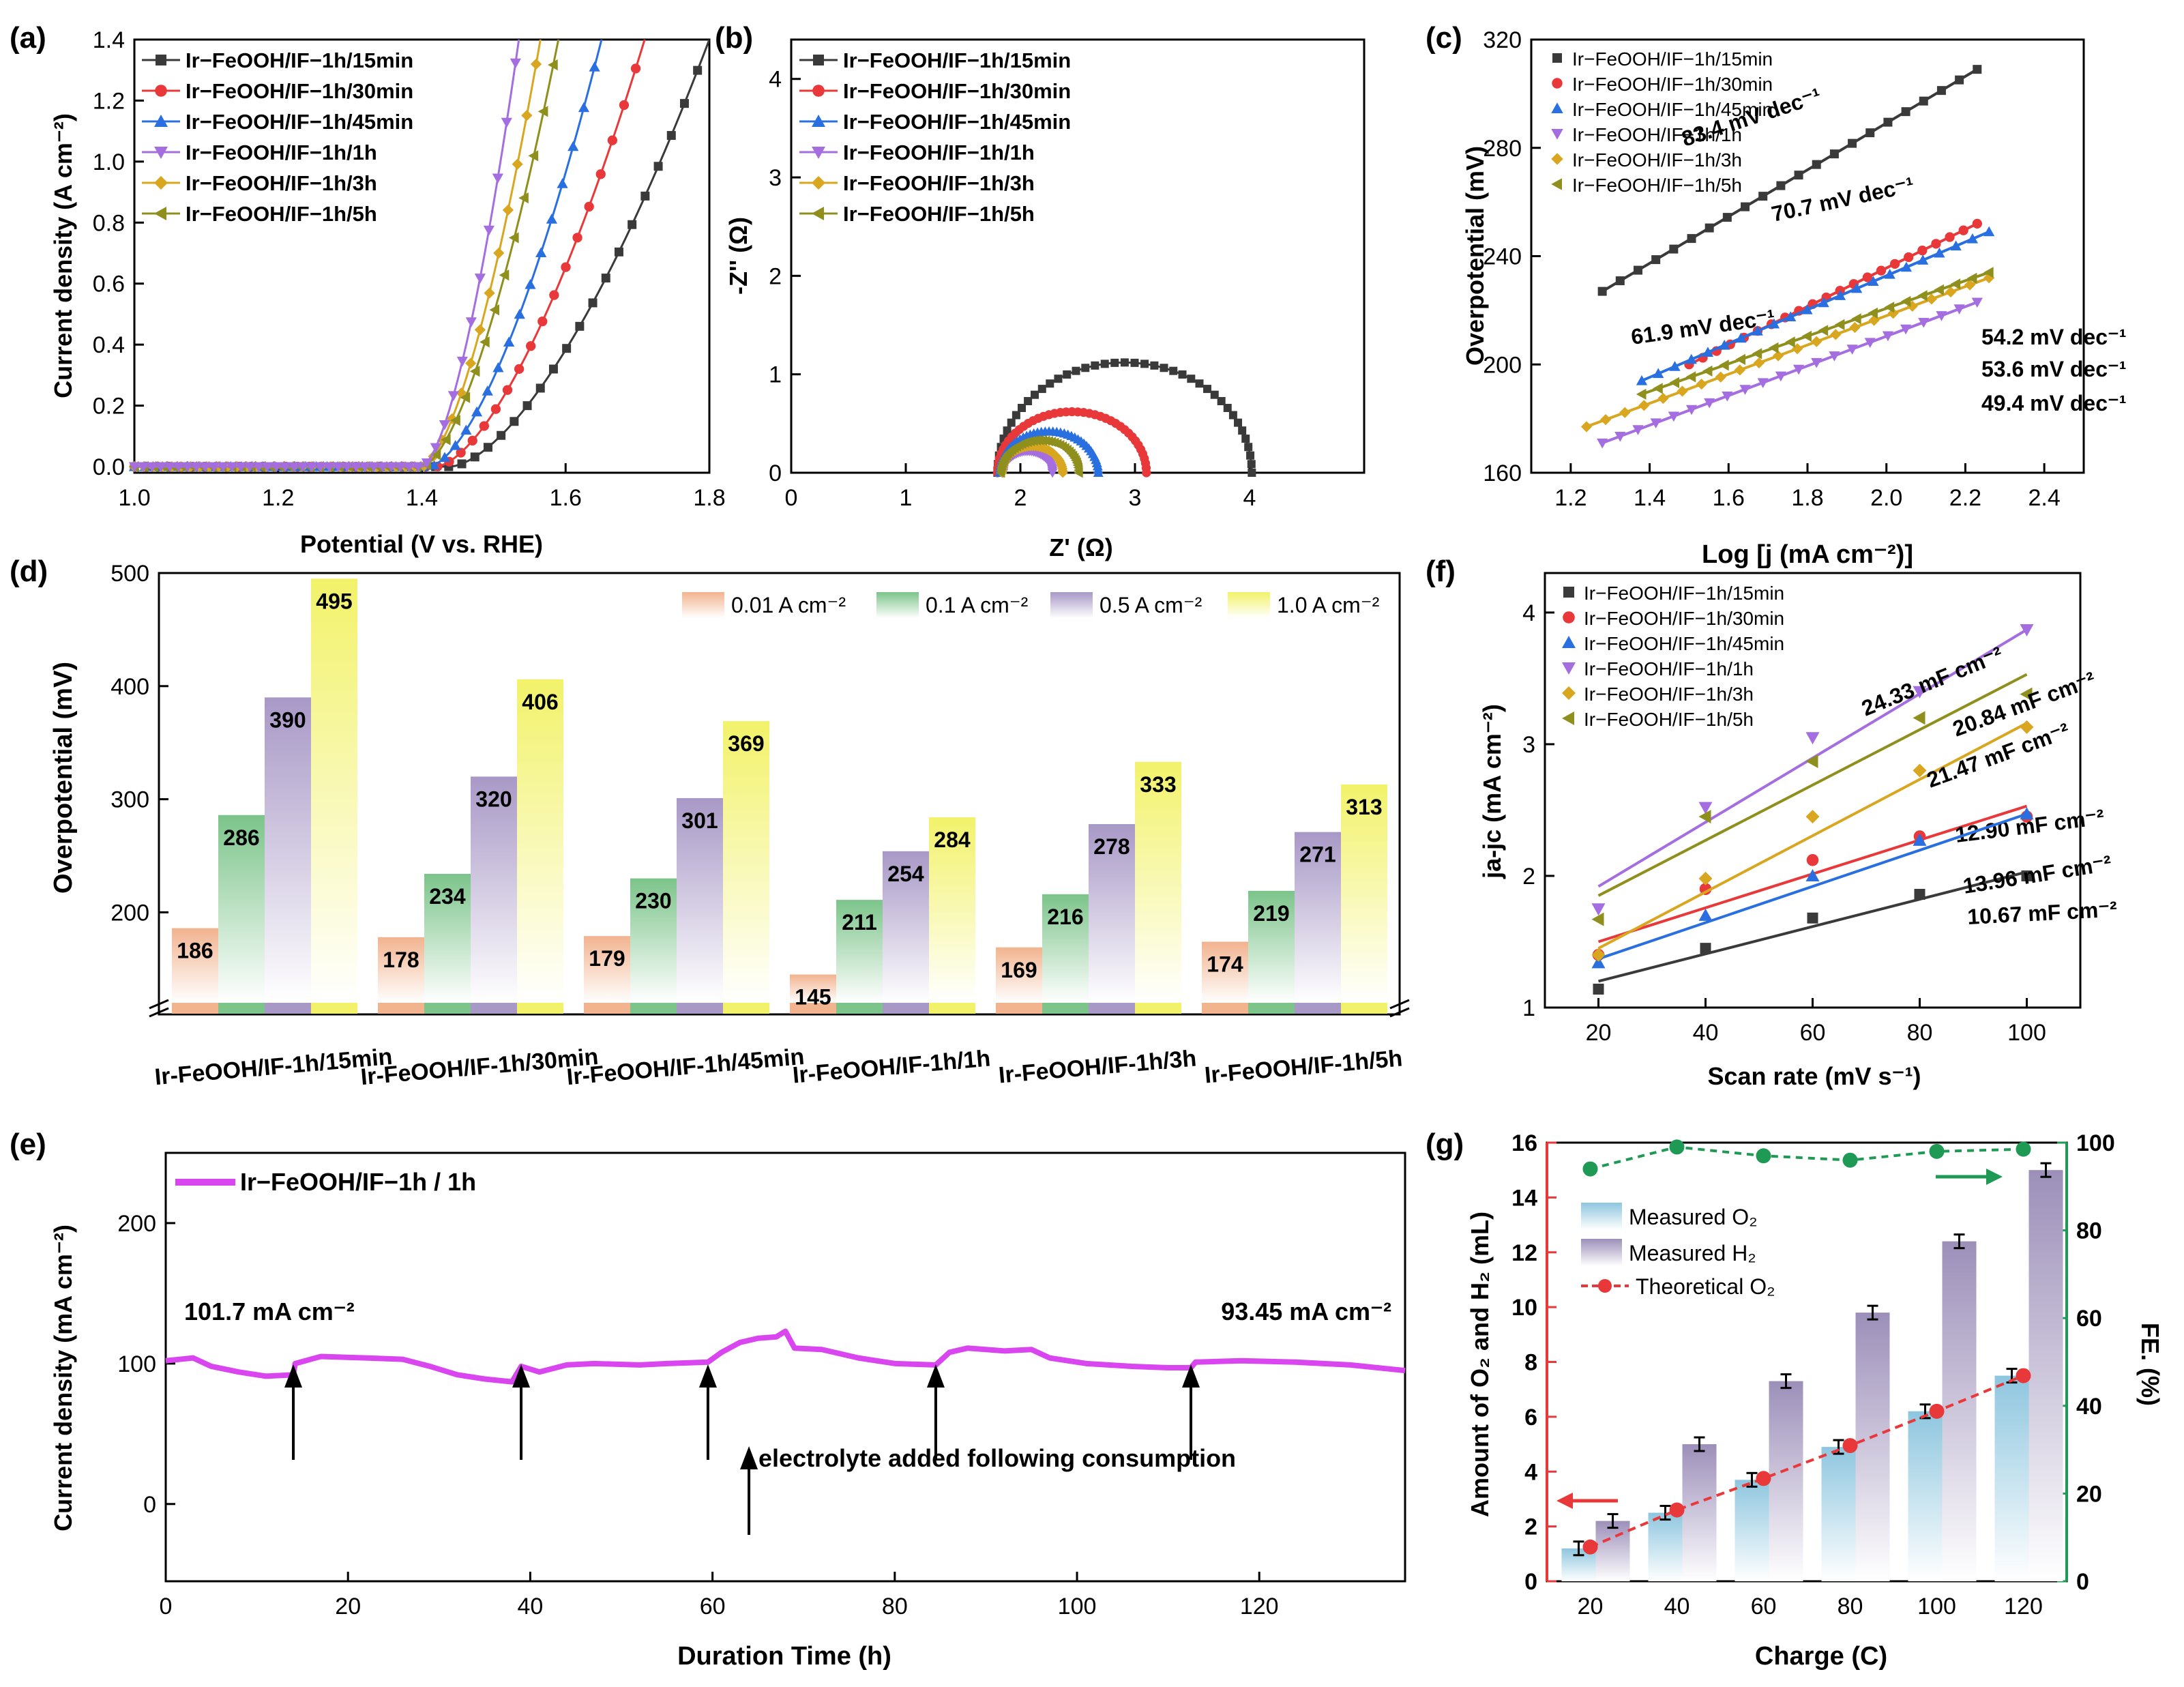 This screenshot has height=1687, width=2184. I want to click on x-axis-label: Log [j (mA cm⁻²)], so click(1807, 554).